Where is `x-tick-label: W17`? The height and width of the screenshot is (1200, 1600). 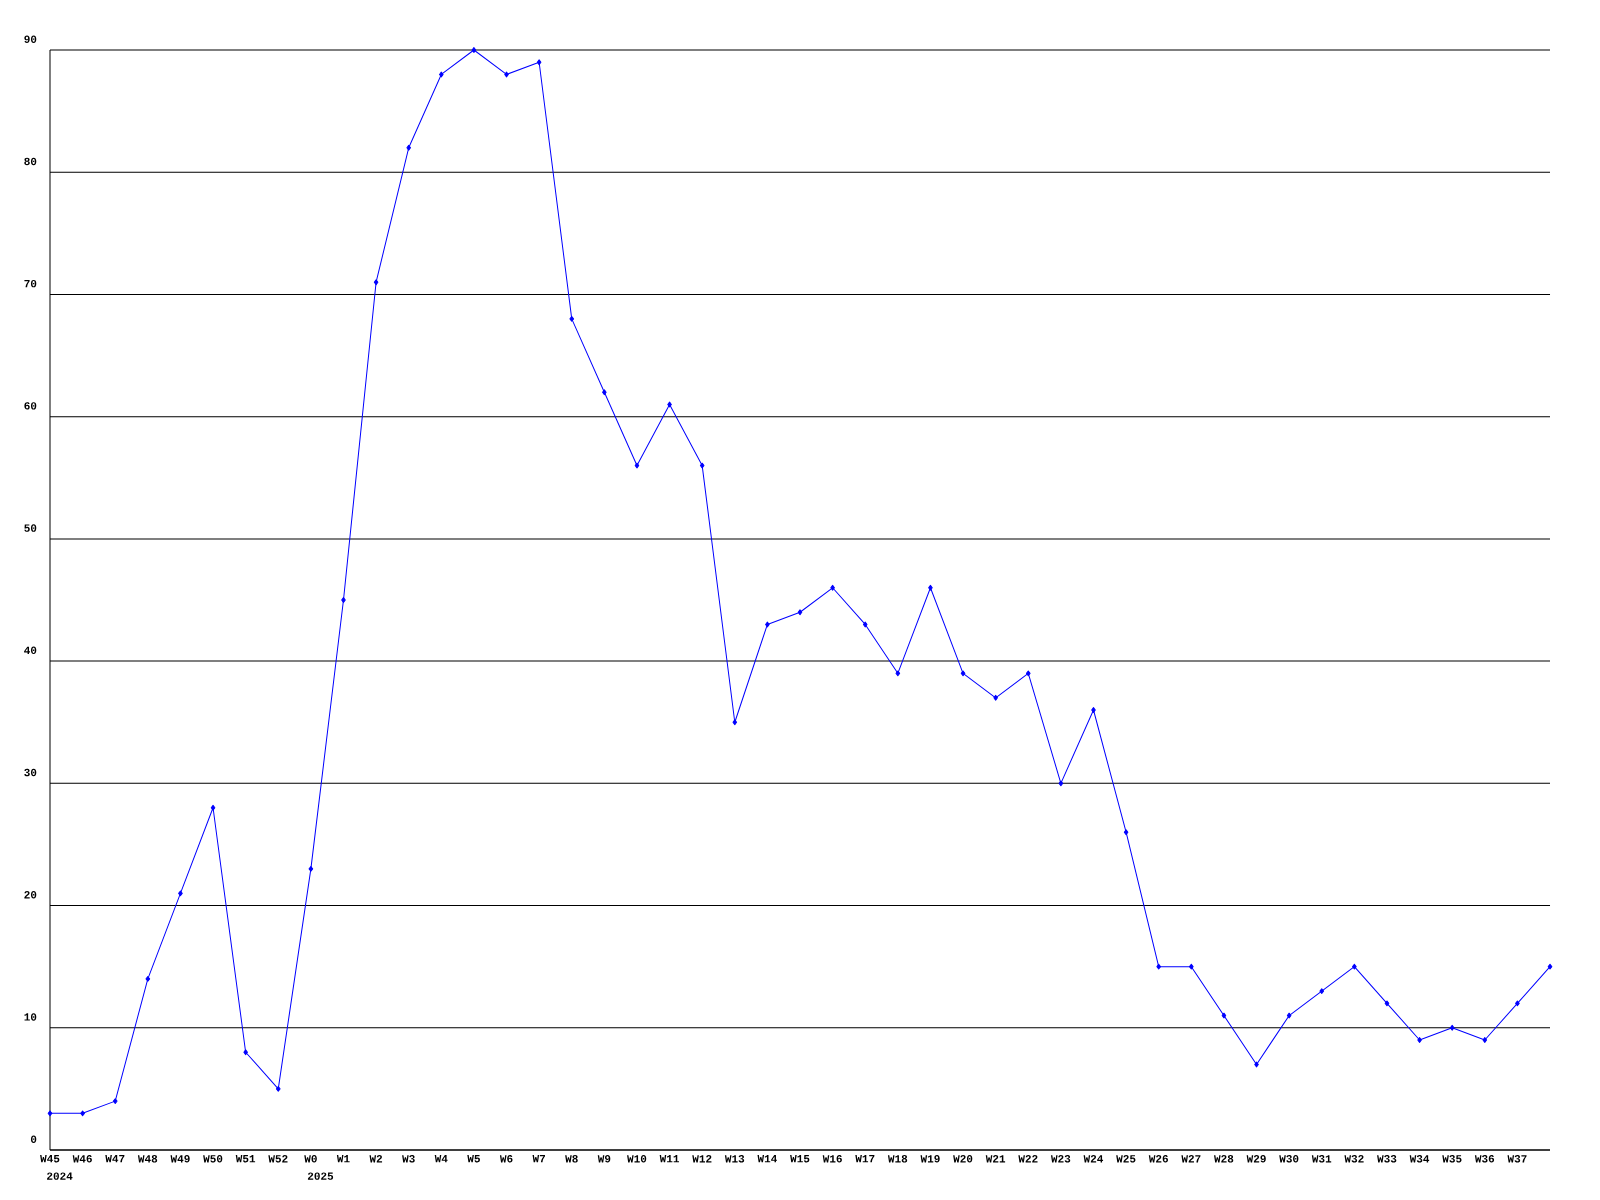
x-tick-label: W17 is located at coordinates (865, 1159).